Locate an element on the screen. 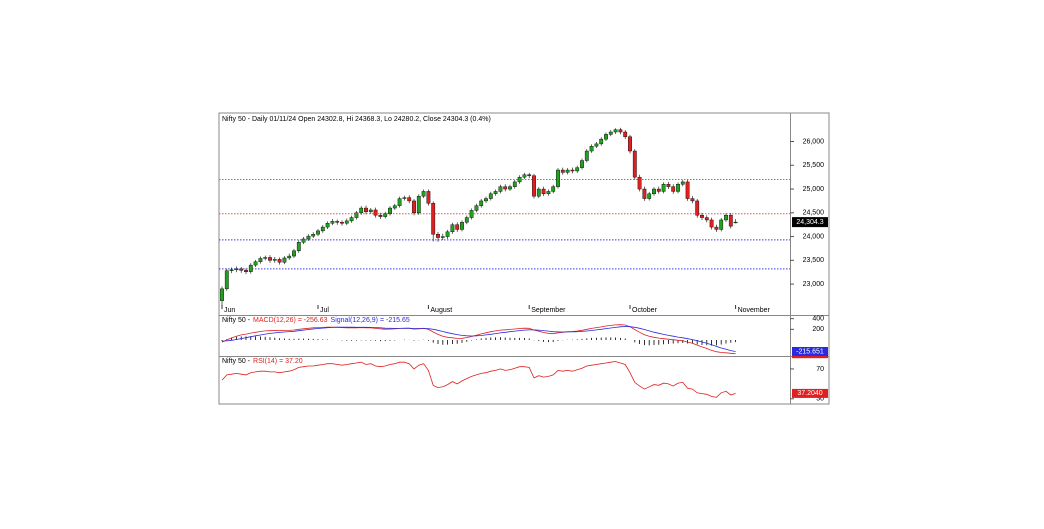 The width and height of the screenshot is (1044, 529). legend-entry: RSI(14) = 37.20 is located at coordinates (278, 361).